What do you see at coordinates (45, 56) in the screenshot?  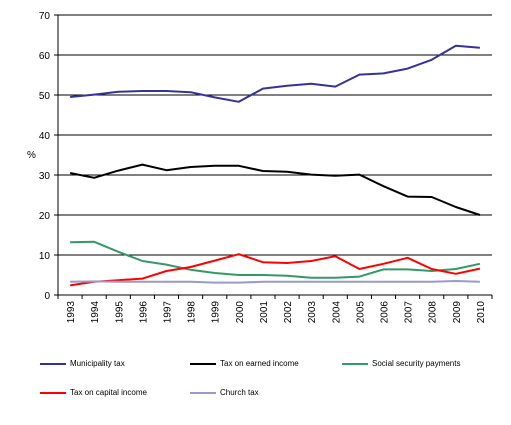 I see `y-tick-label: 60` at bounding box center [45, 56].